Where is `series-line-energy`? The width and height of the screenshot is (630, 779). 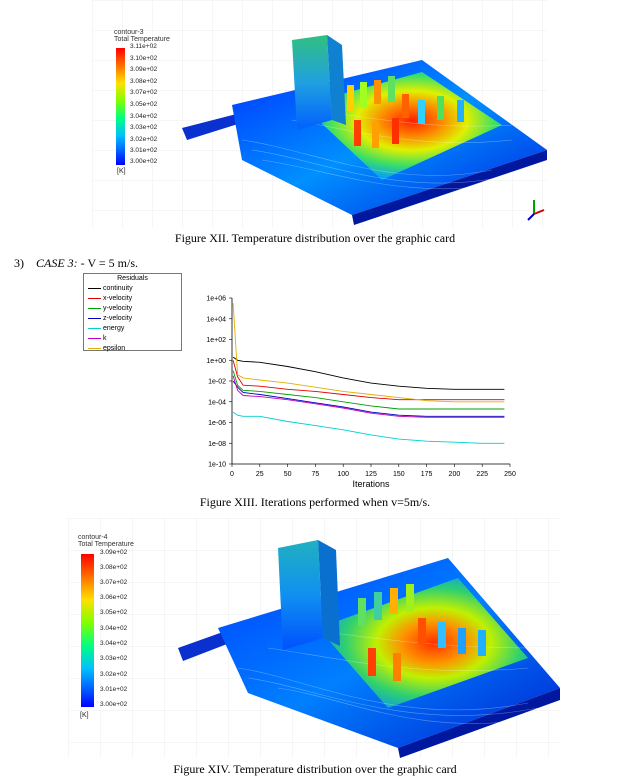 series-line-energy is located at coordinates (368, 427).